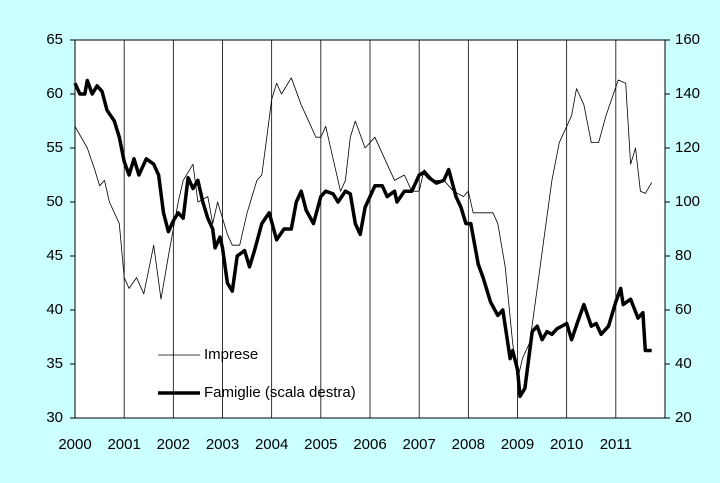 This screenshot has height=483, width=720. I want to click on x-tick-label: 2005, so click(320, 444).